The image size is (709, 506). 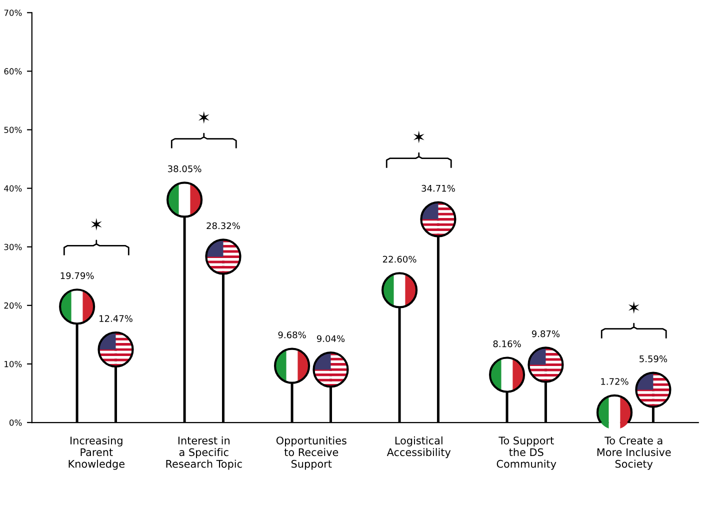 What do you see at coordinates (330, 338) in the screenshot?
I see `data-label: 9.04%` at bounding box center [330, 338].